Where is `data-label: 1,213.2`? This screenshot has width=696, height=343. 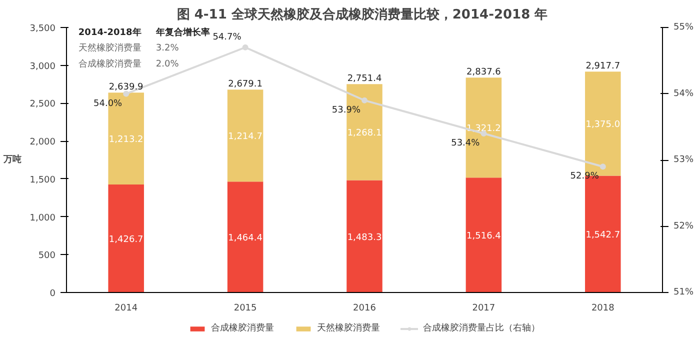 data-label: 1,213.2 is located at coordinates (126, 140).